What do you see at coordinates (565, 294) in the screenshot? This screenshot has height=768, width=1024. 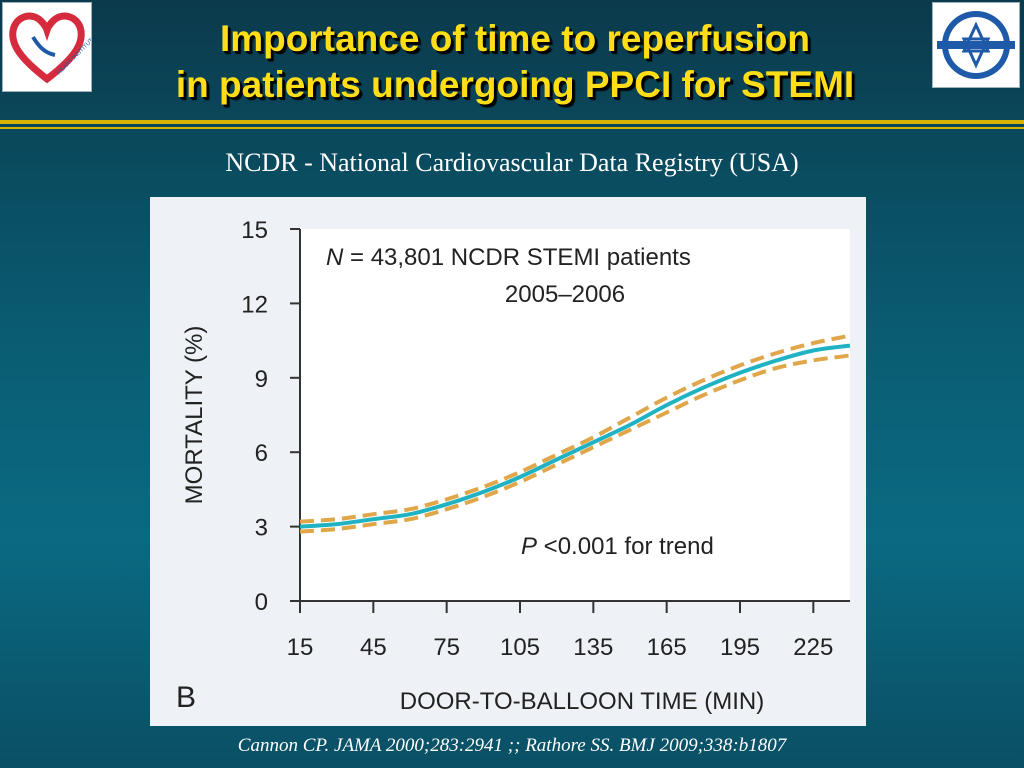 I see `date-range-annotation: 2005–2006` at bounding box center [565, 294].